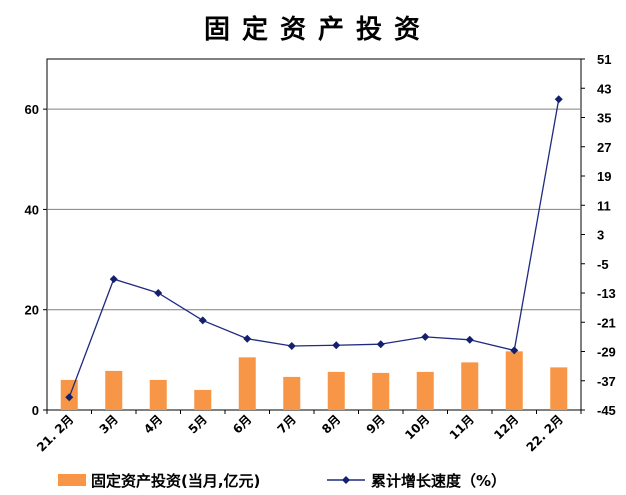  What do you see at coordinates (35, 410) in the screenshot?
I see `left-tick-label: 0` at bounding box center [35, 410].